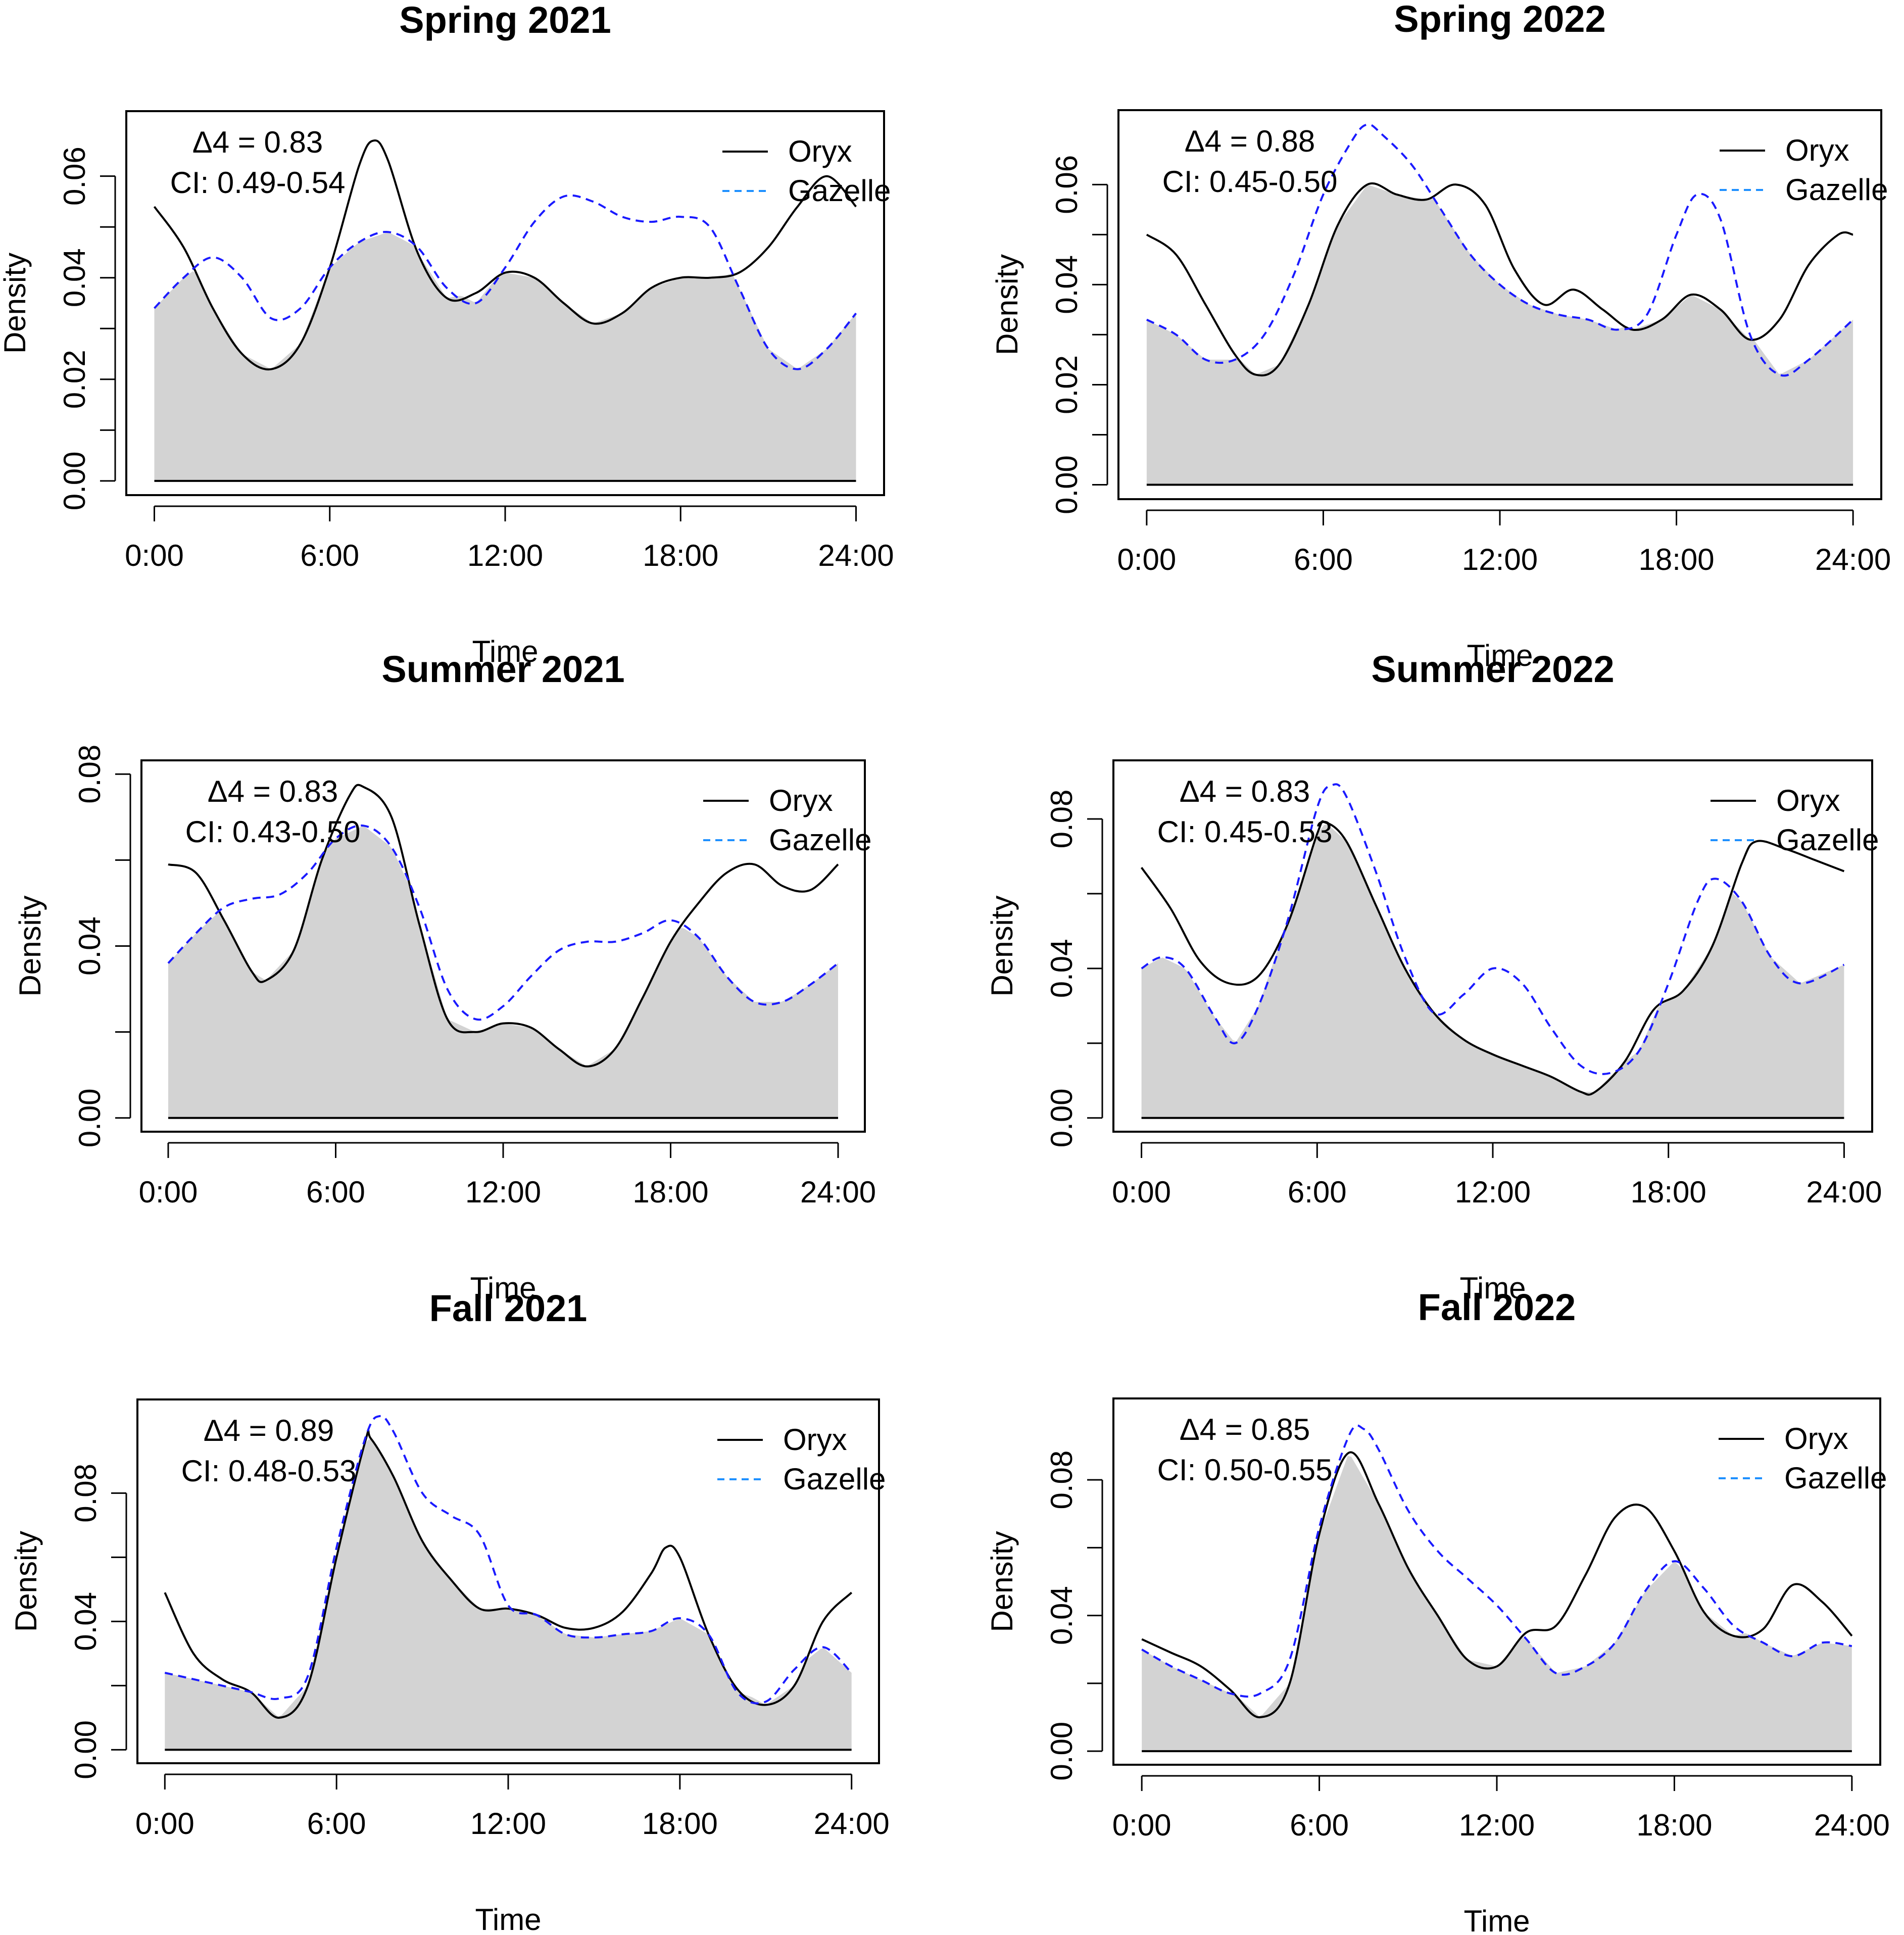  I want to click on confidence-interval-label: CI: 0.43-0.50, so click(273, 832).